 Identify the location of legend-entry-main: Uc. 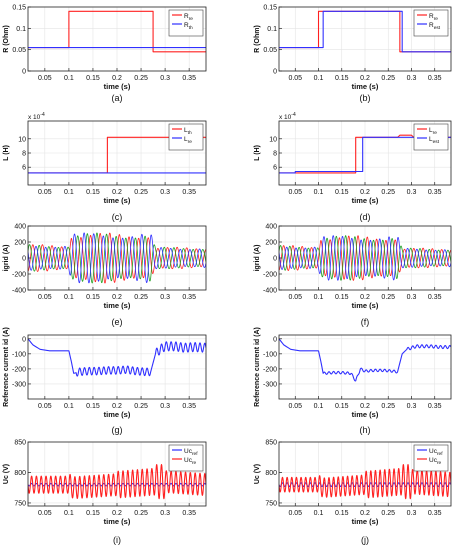
(188, 460).